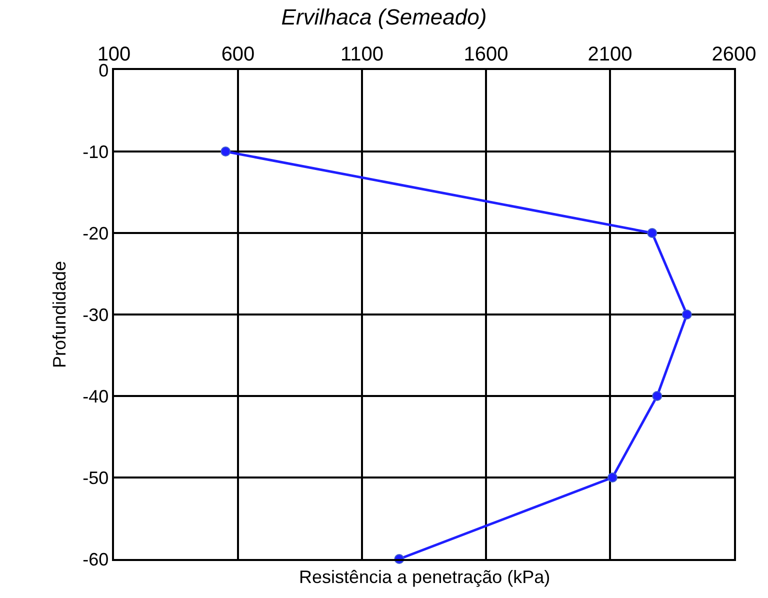  I want to click on chart-title: Ervilhaca (Semeado), so click(384, 17).